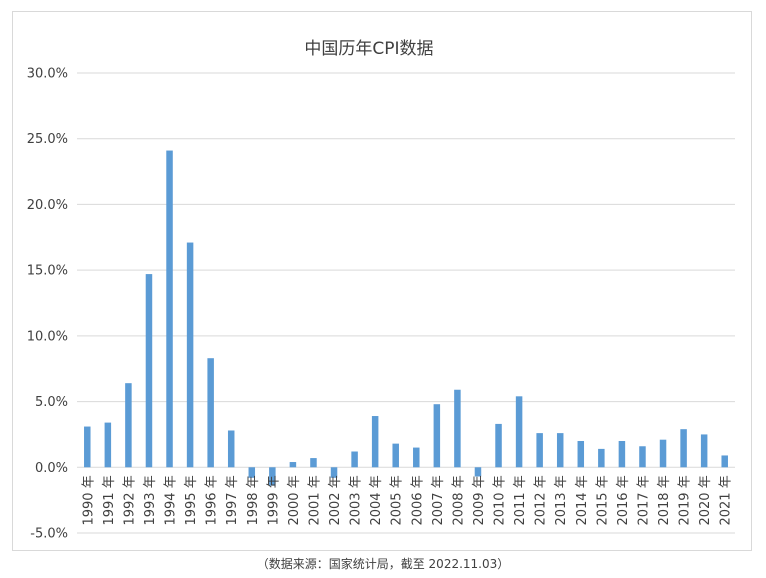 The width and height of the screenshot is (766, 578). What do you see at coordinates (51, 468) in the screenshot?
I see `y-tick-label: 0.0%` at bounding box center [51, 468].